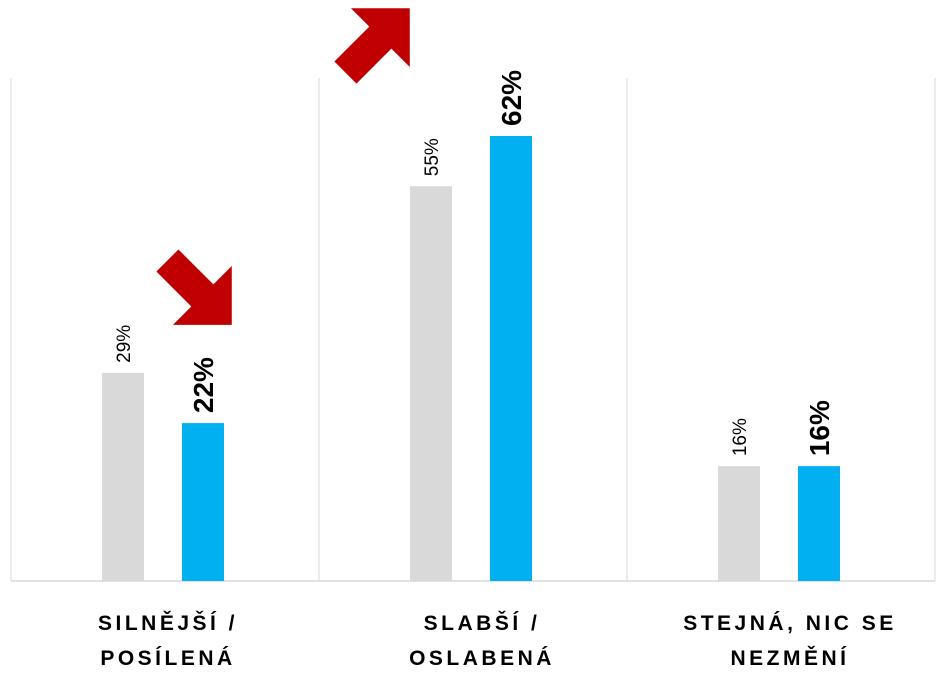 The image size is (942, 676). What do you see at coordinates (740, 437) in the screenshot?
I see `value-label-unchanged-series1: 16%` at bounding box center [740, 437].